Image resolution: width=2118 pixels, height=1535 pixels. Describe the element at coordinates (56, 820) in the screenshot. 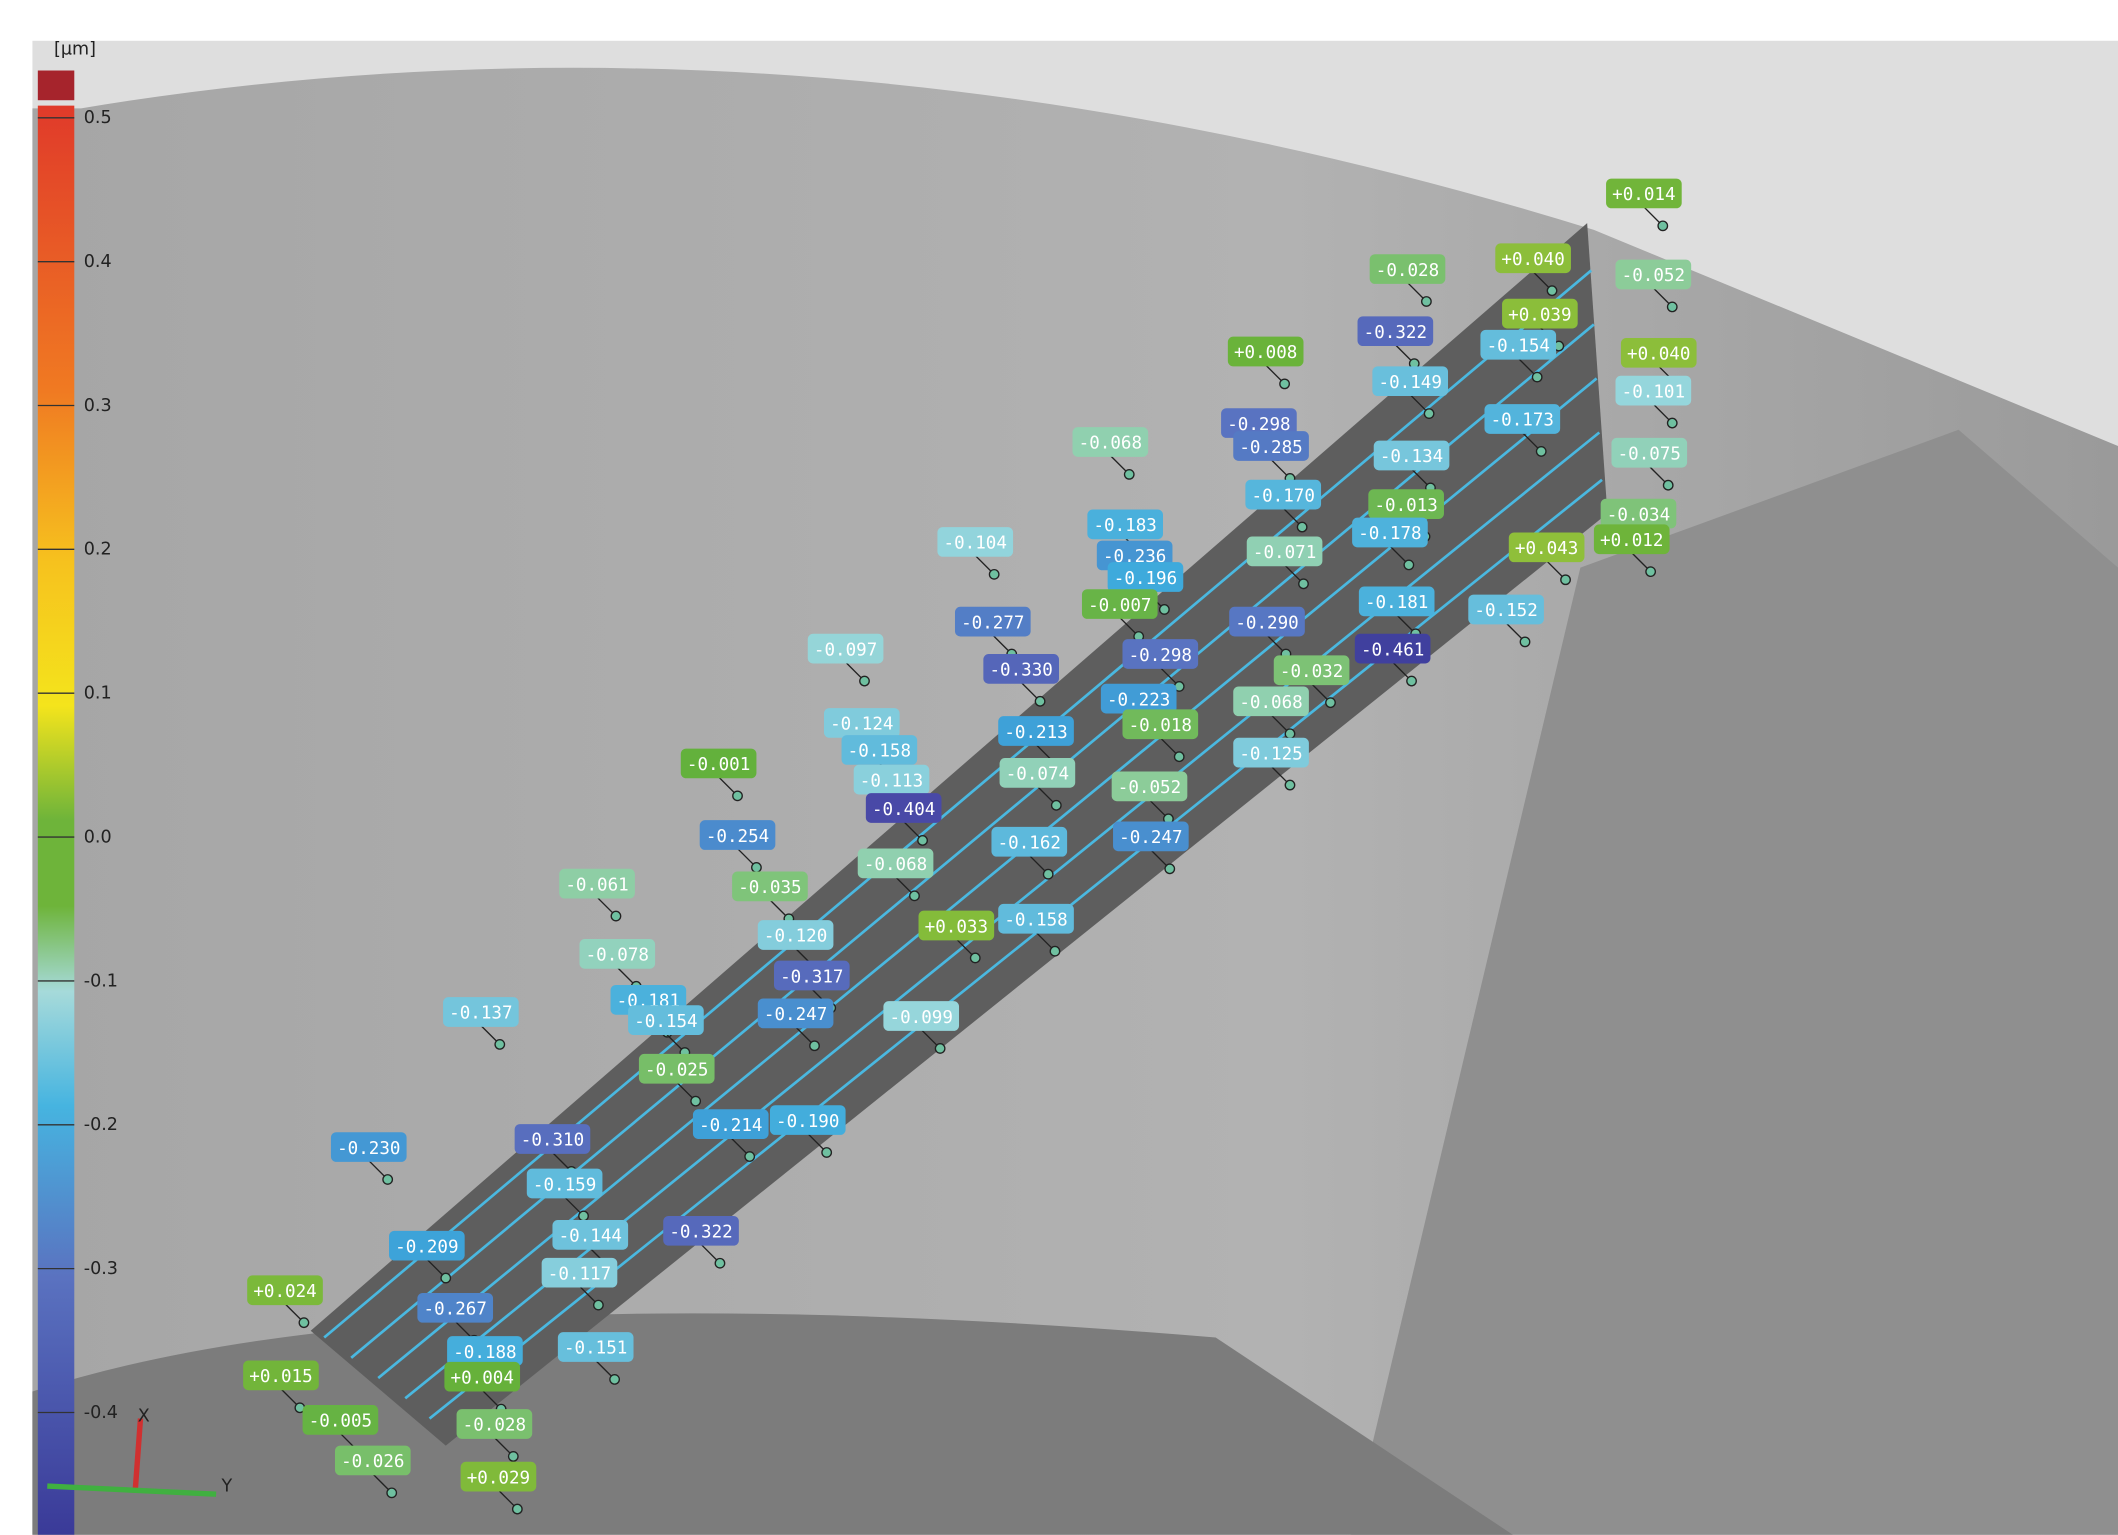

I see `color-bar` at that location.